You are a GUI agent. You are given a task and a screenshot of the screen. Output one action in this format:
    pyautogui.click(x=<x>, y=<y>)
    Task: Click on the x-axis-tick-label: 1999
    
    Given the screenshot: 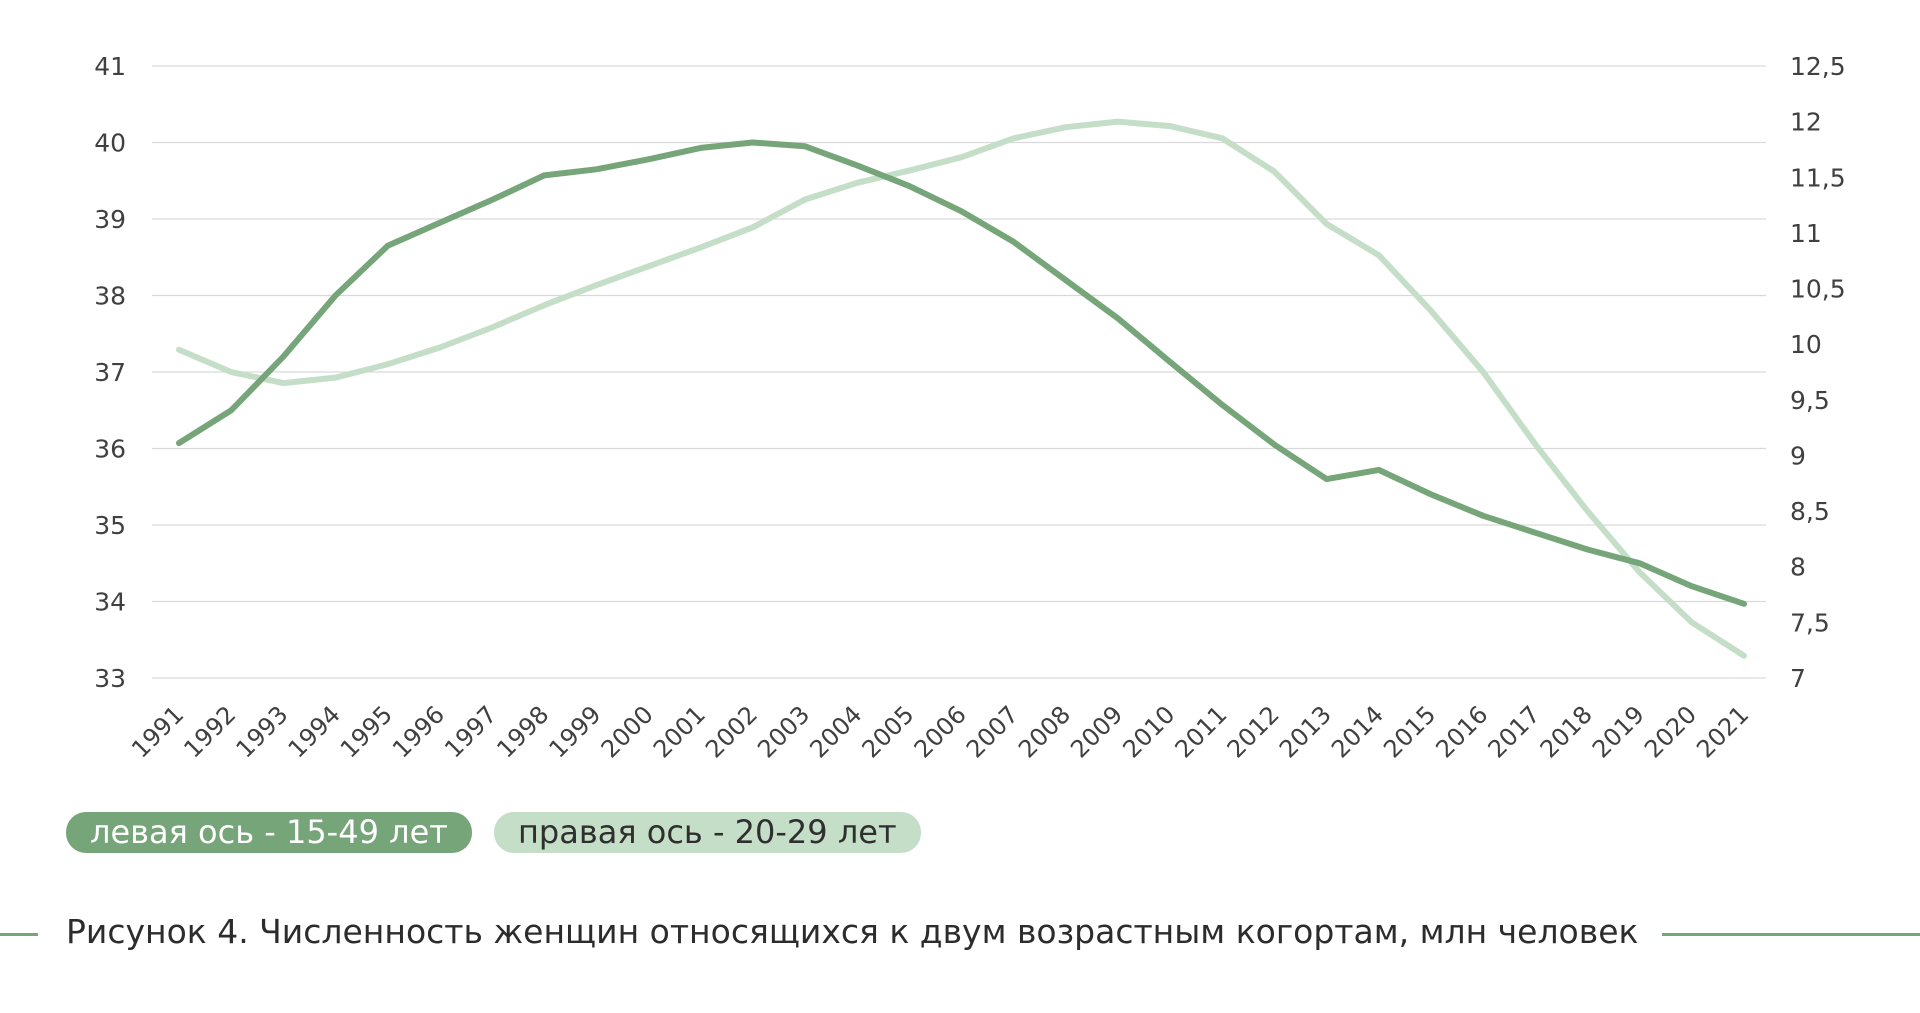 What is the action you would take?
    pyautogui.click(x=575, y=731)
    